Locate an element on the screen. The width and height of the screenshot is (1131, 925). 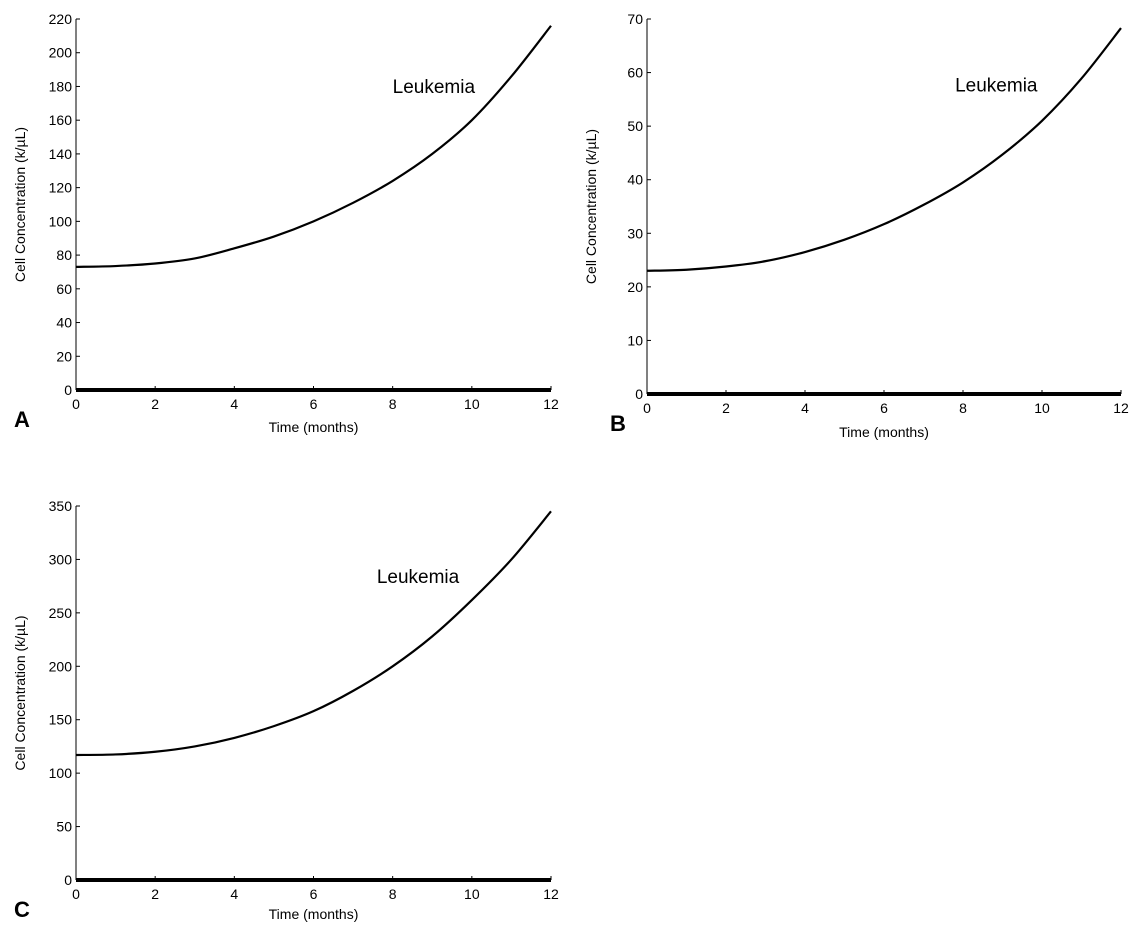
panel-b-x-tick-label: 2 is located at coordinates (726, 408).